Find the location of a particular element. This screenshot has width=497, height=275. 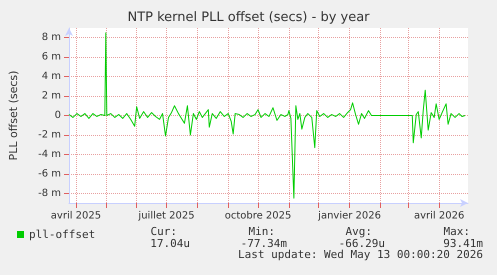

x-tick-label: avril 2025 is located at coordinates (76, 216).